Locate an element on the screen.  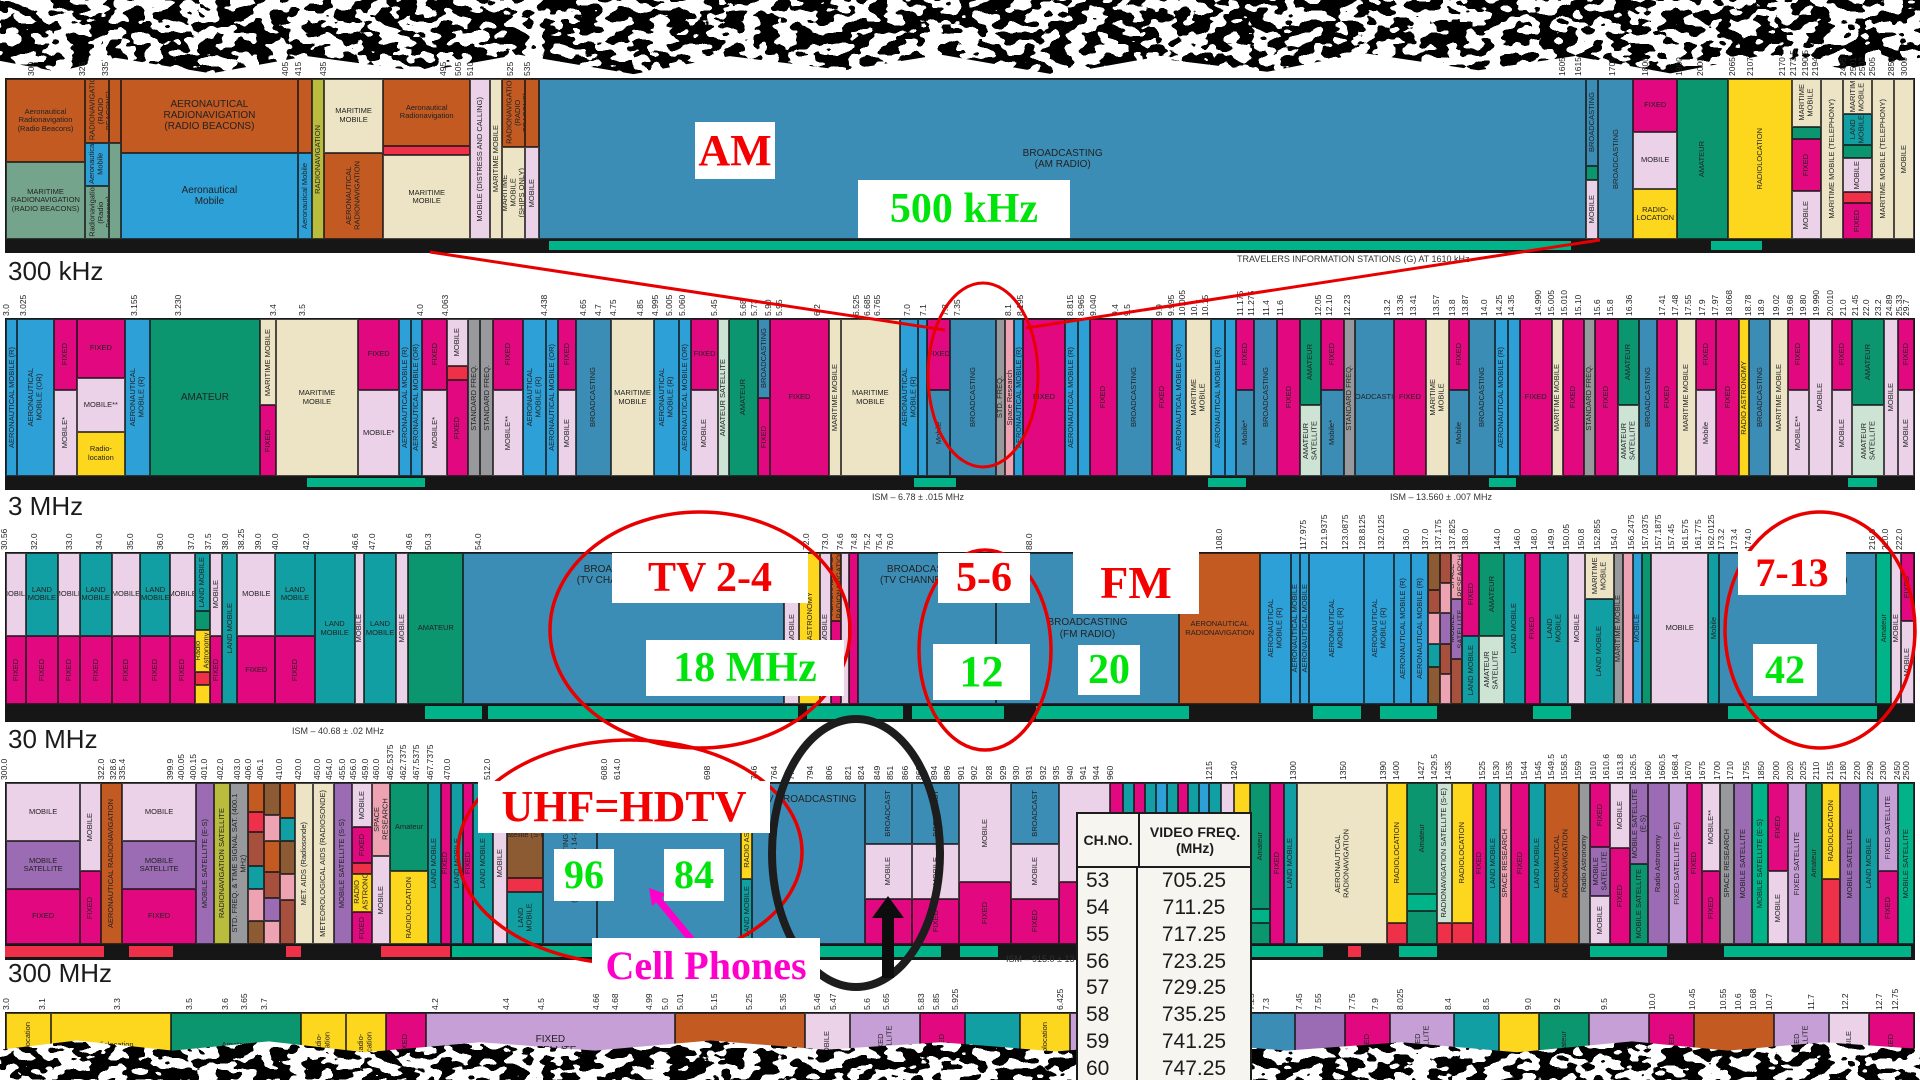
video-frequency: 741.25 is located at coordinates (1194, 1041).